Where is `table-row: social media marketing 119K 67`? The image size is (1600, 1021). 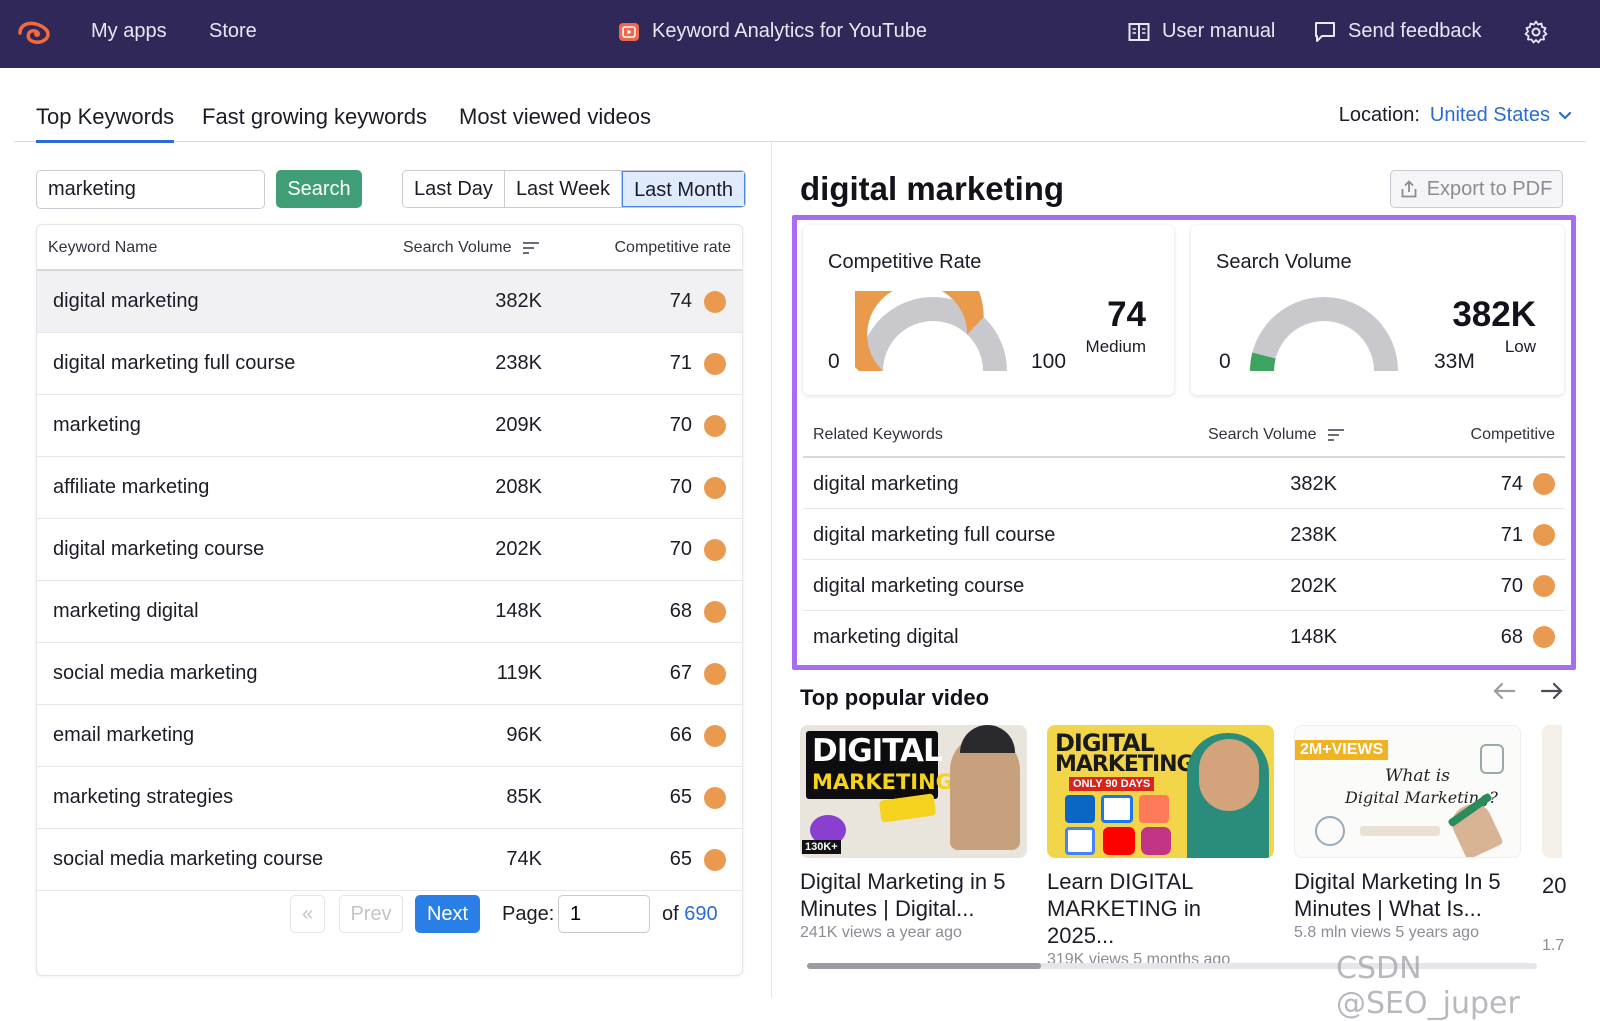
table-row: social media marketing 119K 67 is located at coordinates (389, 674).